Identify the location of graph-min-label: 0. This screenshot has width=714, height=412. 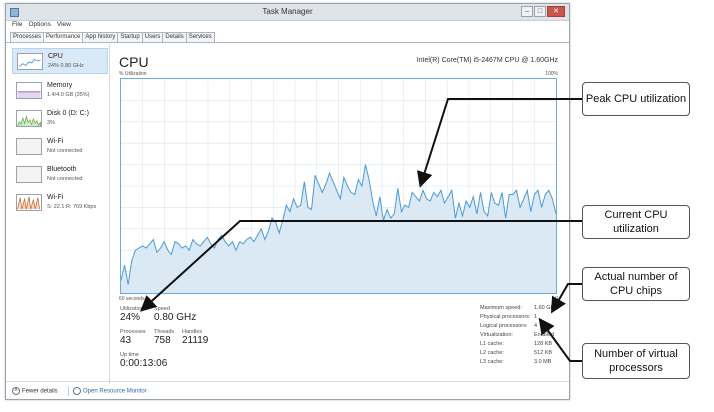
(556, 299).